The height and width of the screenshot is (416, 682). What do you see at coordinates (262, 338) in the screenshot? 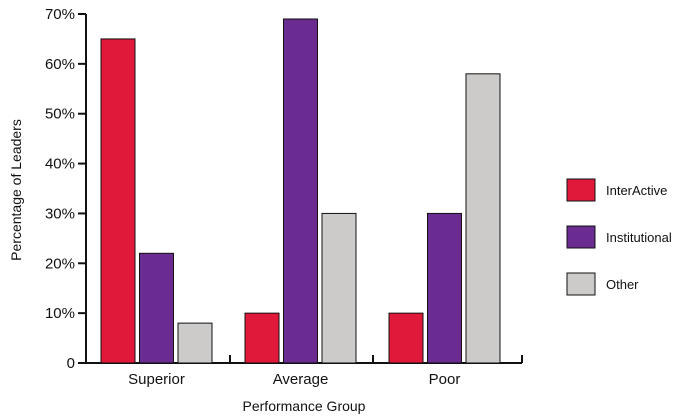
I see `bar-interactive-average` at bounding box center [262, 338].